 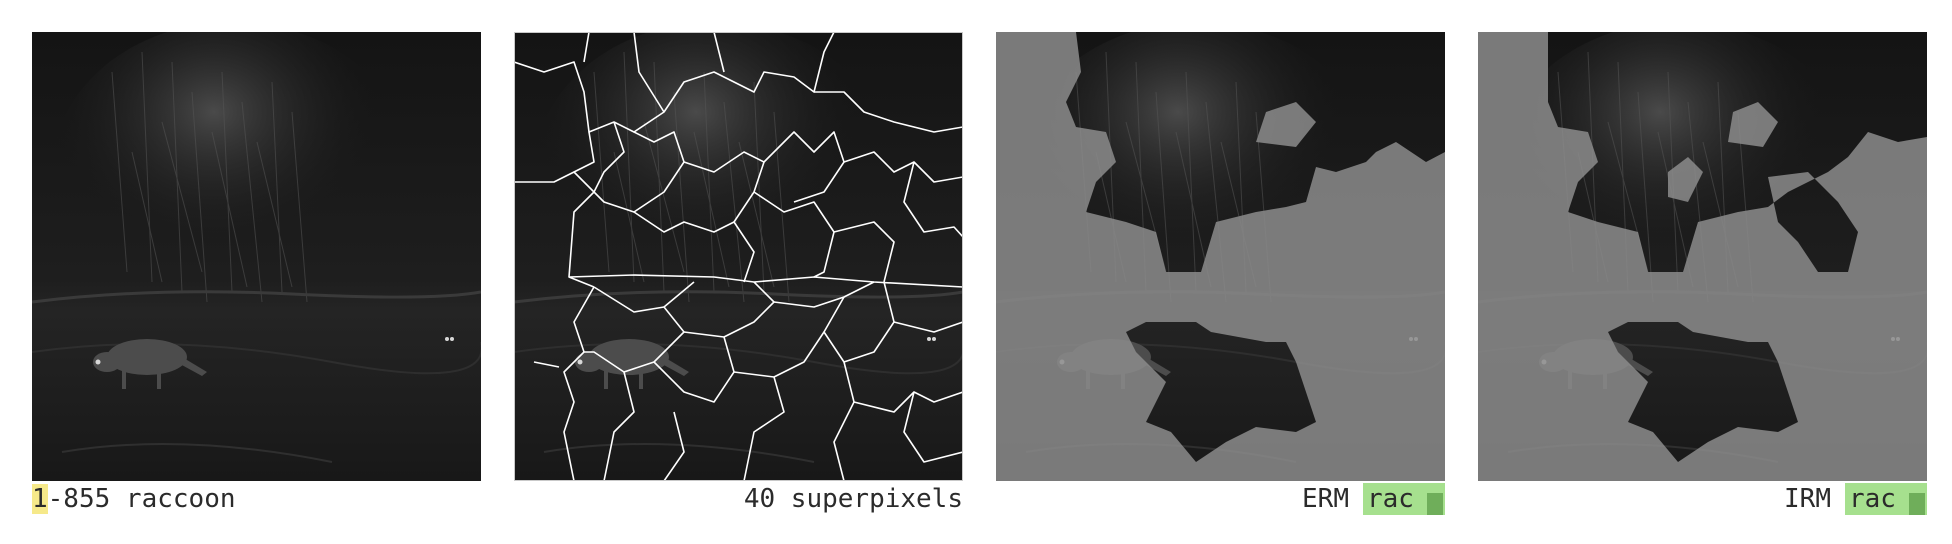 What do you see at coordinates (1807, 499) in the screenshot?
I see `method-label: IRM` at bounding box center [1807, 499].